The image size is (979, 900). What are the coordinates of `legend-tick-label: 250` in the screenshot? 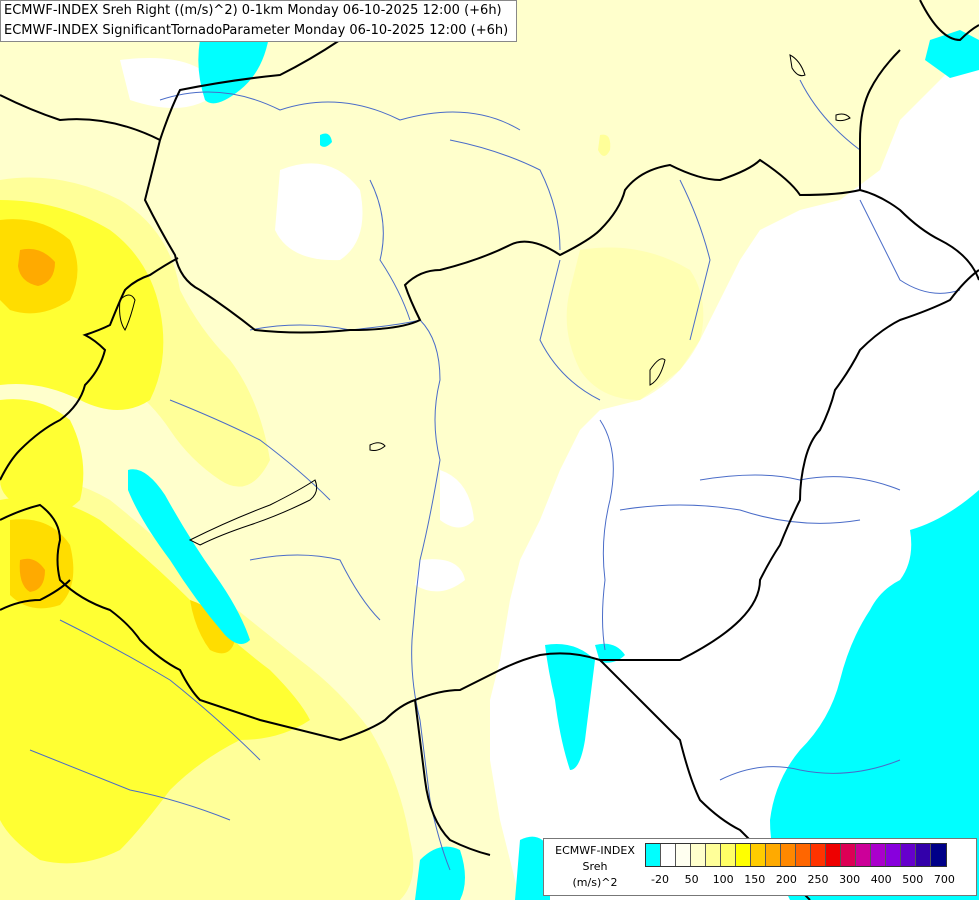 It's located at (818, 879).